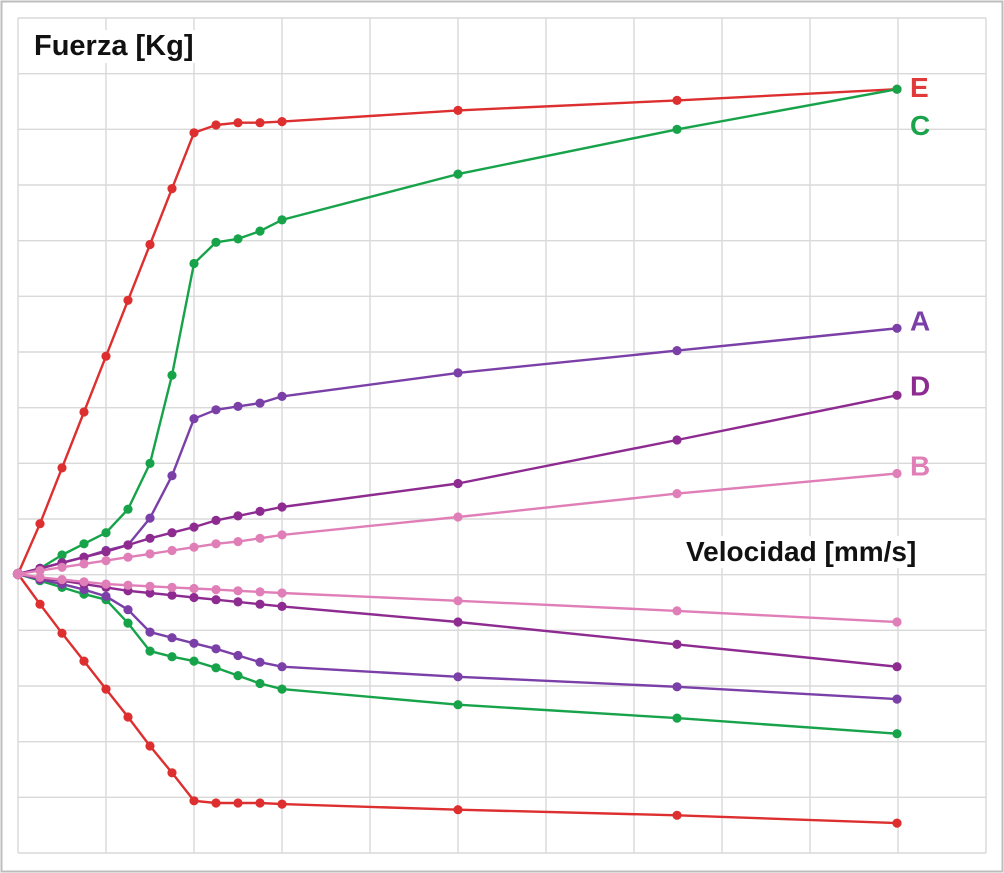  Describe the element at coordinates (920, 320) in the screenshot. I see `series-label-A: A` at that location.